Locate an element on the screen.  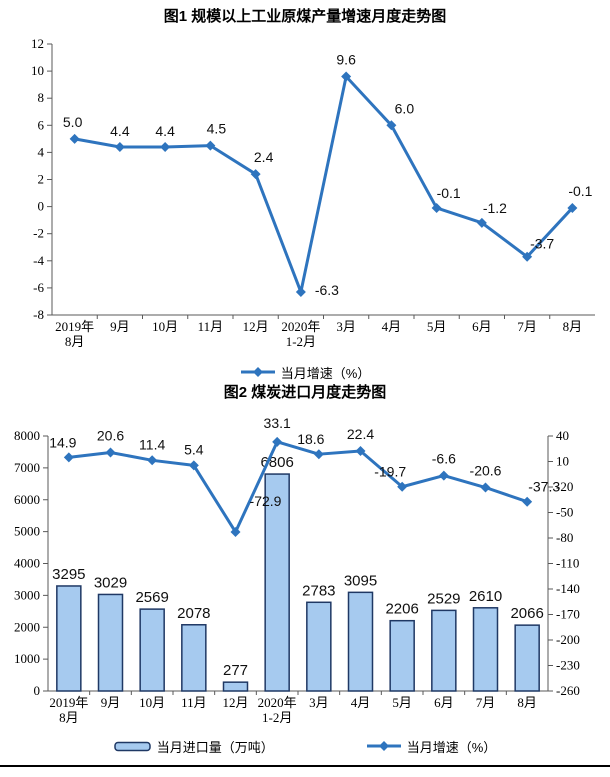
svg-text: 11月 is located at coordinates (211, 326).